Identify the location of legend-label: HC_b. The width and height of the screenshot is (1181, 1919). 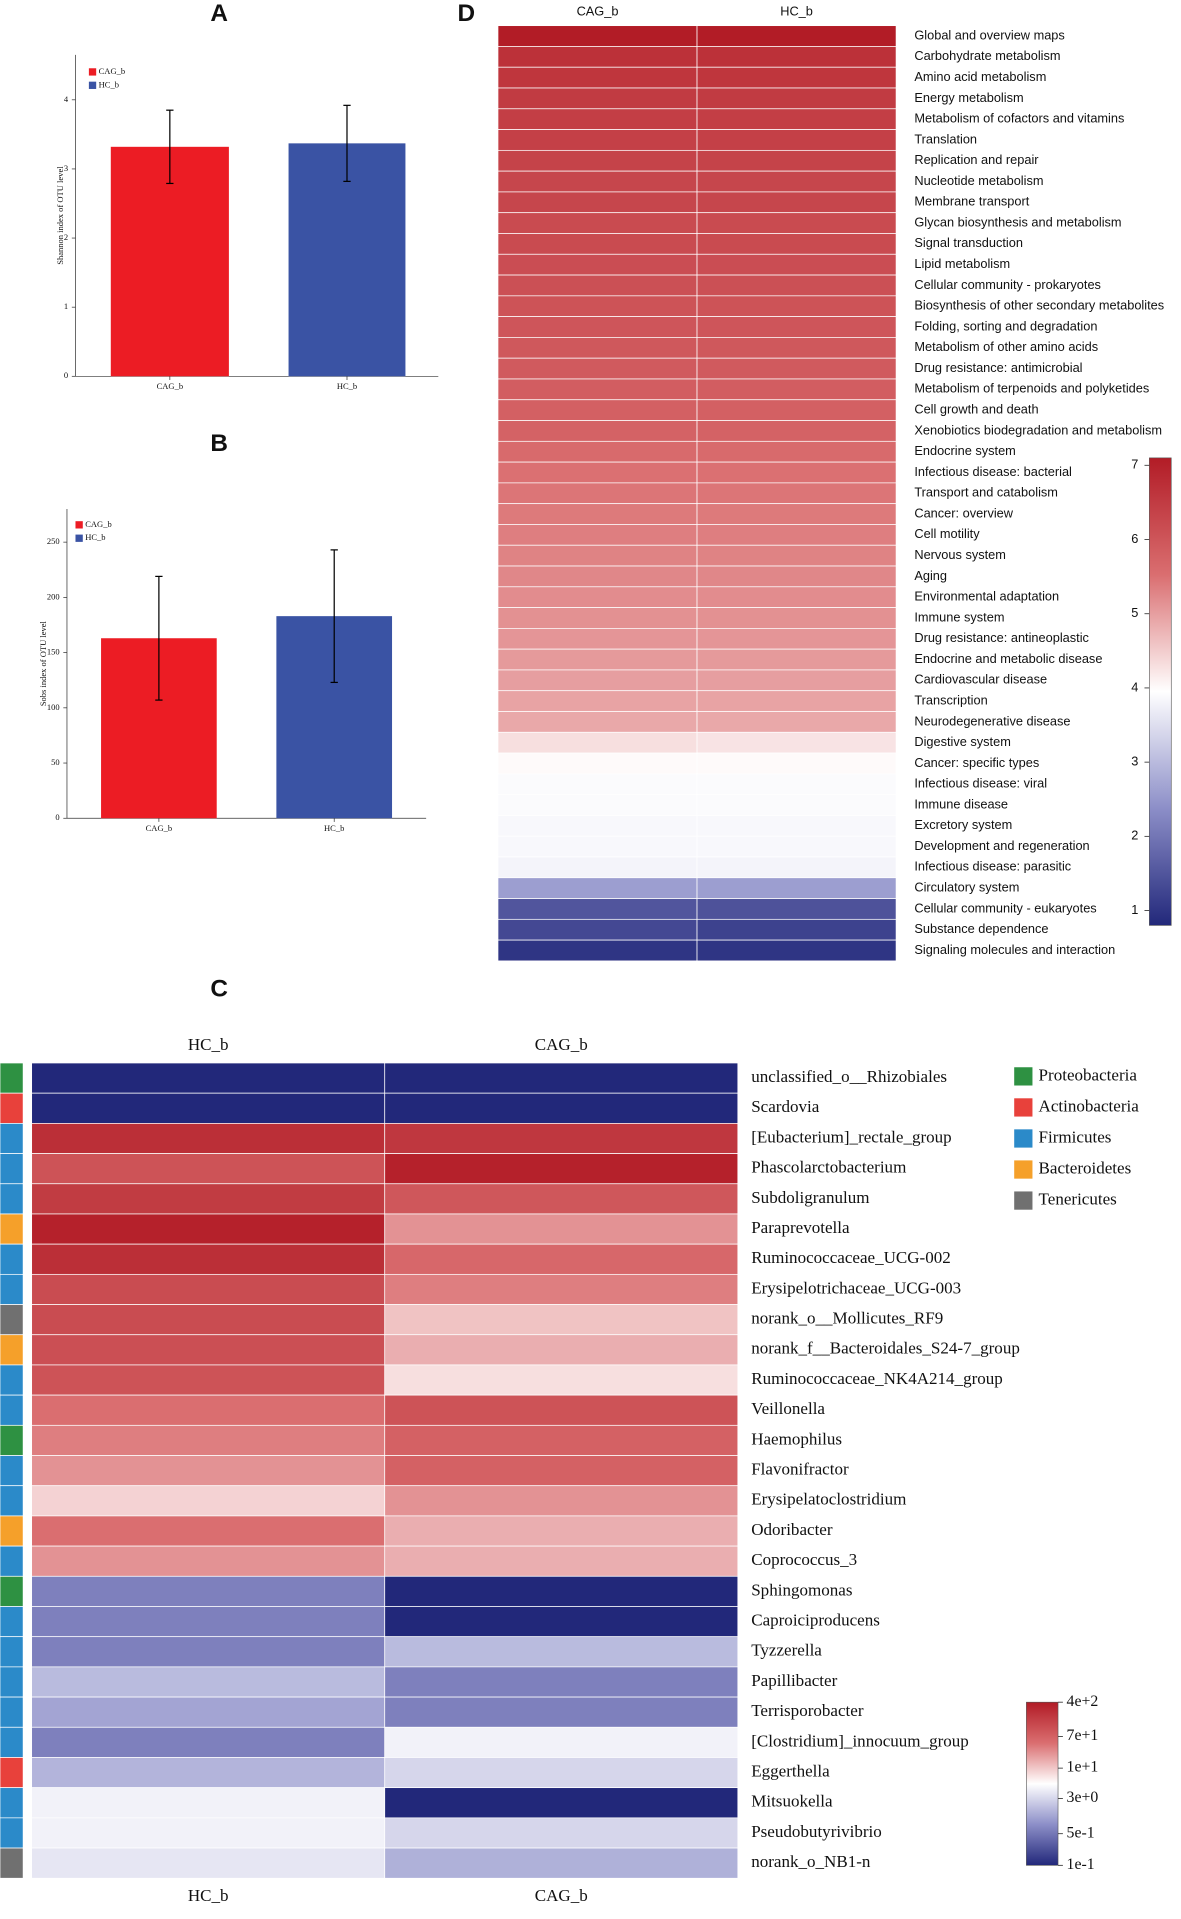
(109, 84).